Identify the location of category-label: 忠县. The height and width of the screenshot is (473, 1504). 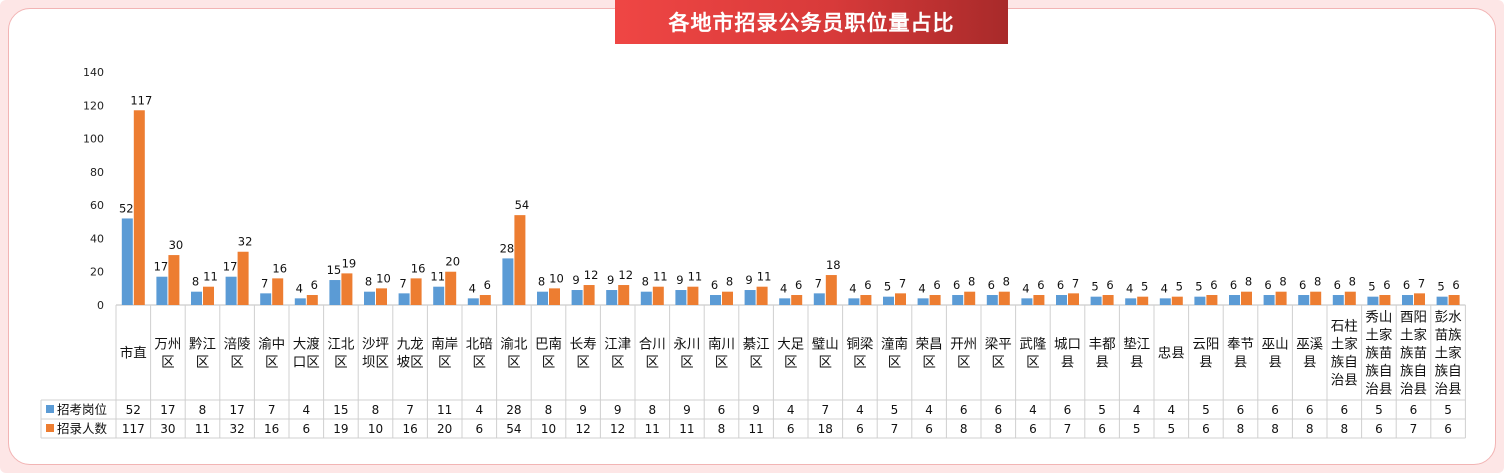
(1171, 354).